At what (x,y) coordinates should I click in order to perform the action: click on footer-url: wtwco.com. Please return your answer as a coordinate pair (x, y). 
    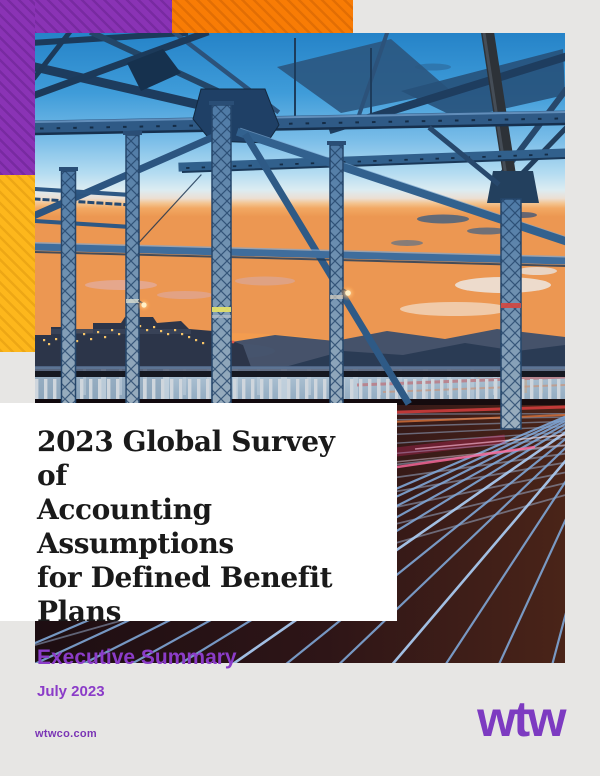
    Looking at the image, I should click on (66, 734).